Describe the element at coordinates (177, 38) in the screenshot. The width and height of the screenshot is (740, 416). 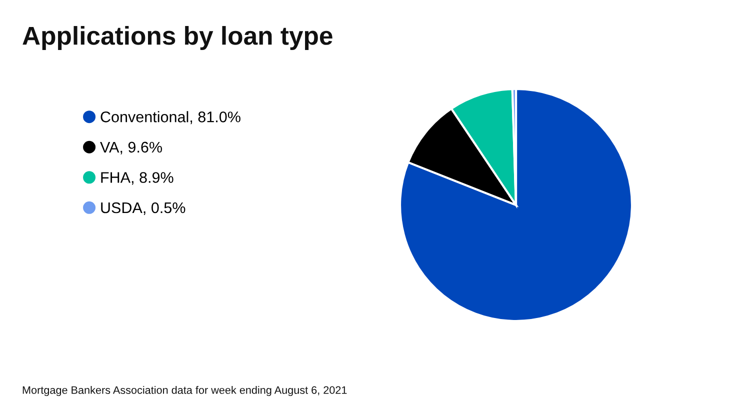
I see `chart-title: Applications by loan type` at that location.